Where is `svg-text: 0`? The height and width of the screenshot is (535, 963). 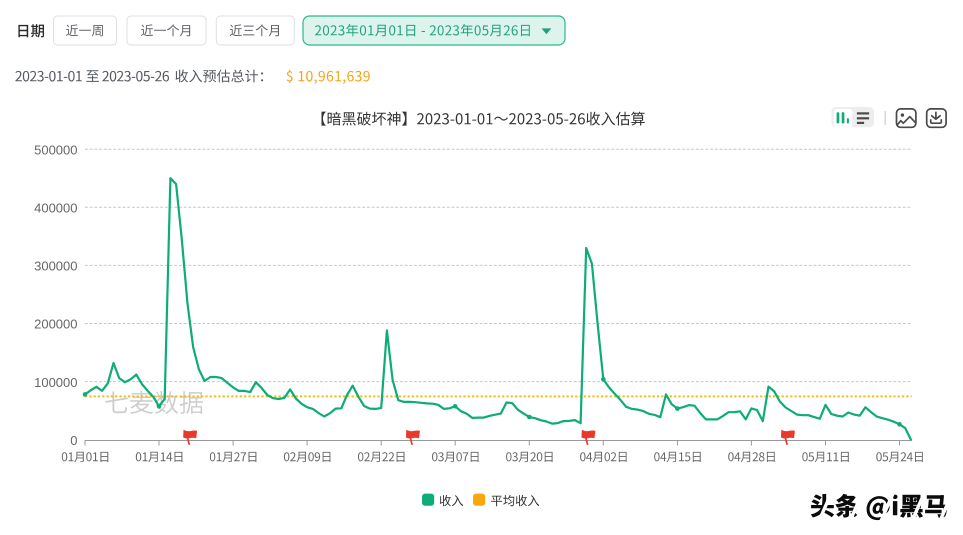 svg-text: 0 is located at coordinates (73, 440).